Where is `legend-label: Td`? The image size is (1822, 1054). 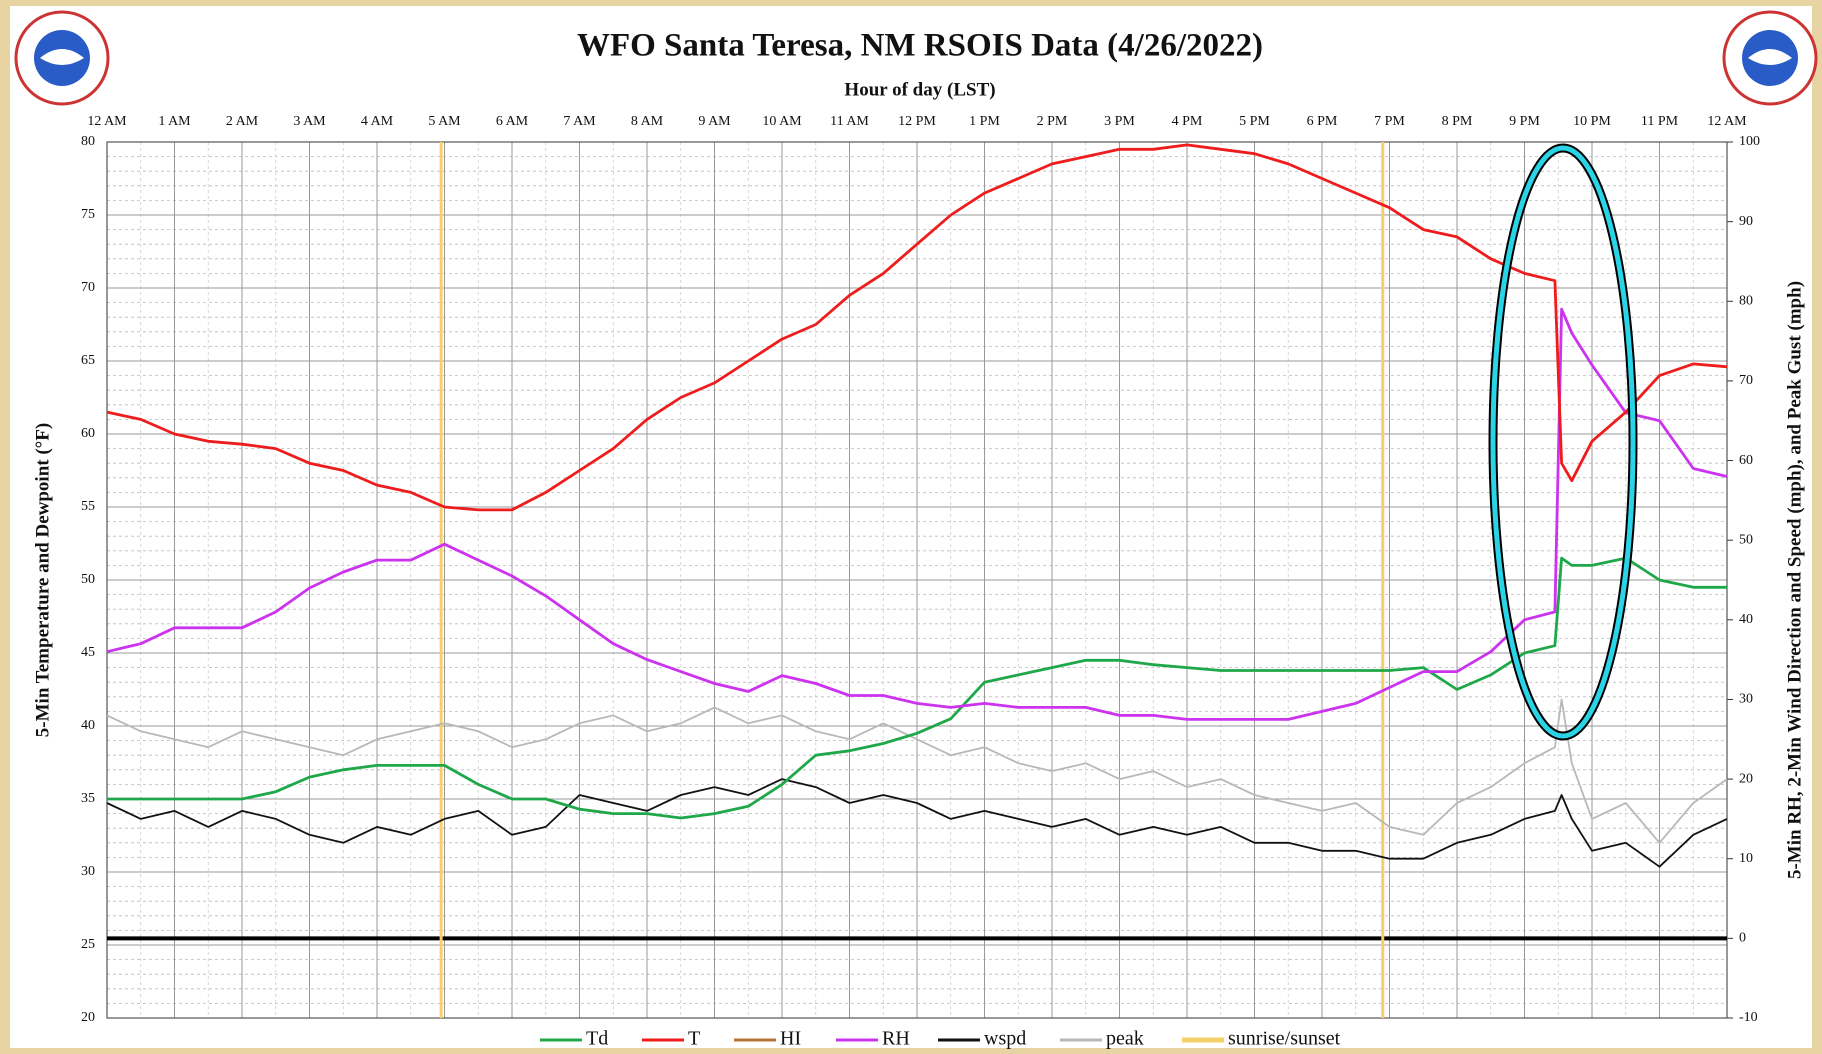 legend-label: Td is located at coordinates (597, 1039).